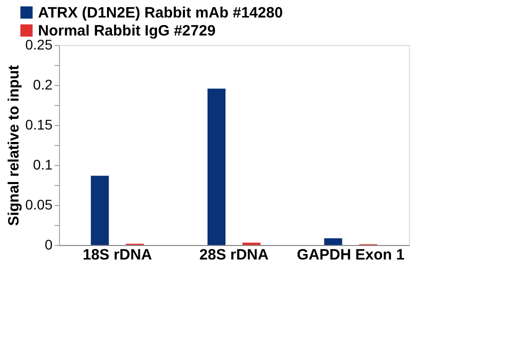  What do you see at coordinates (234, 255) in the screenshot?
I see `x-tick-label: 28S rDNA` at bounding box center [234, 255].